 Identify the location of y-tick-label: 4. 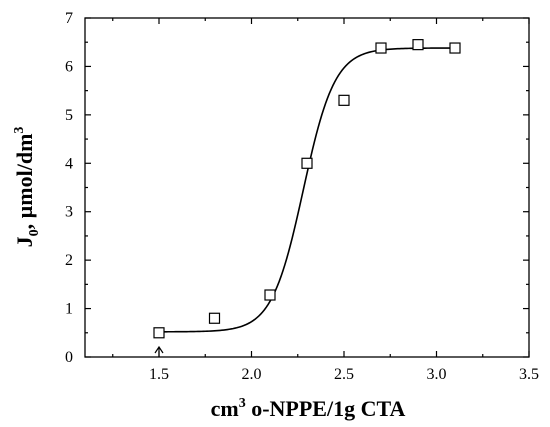
(69, 163).